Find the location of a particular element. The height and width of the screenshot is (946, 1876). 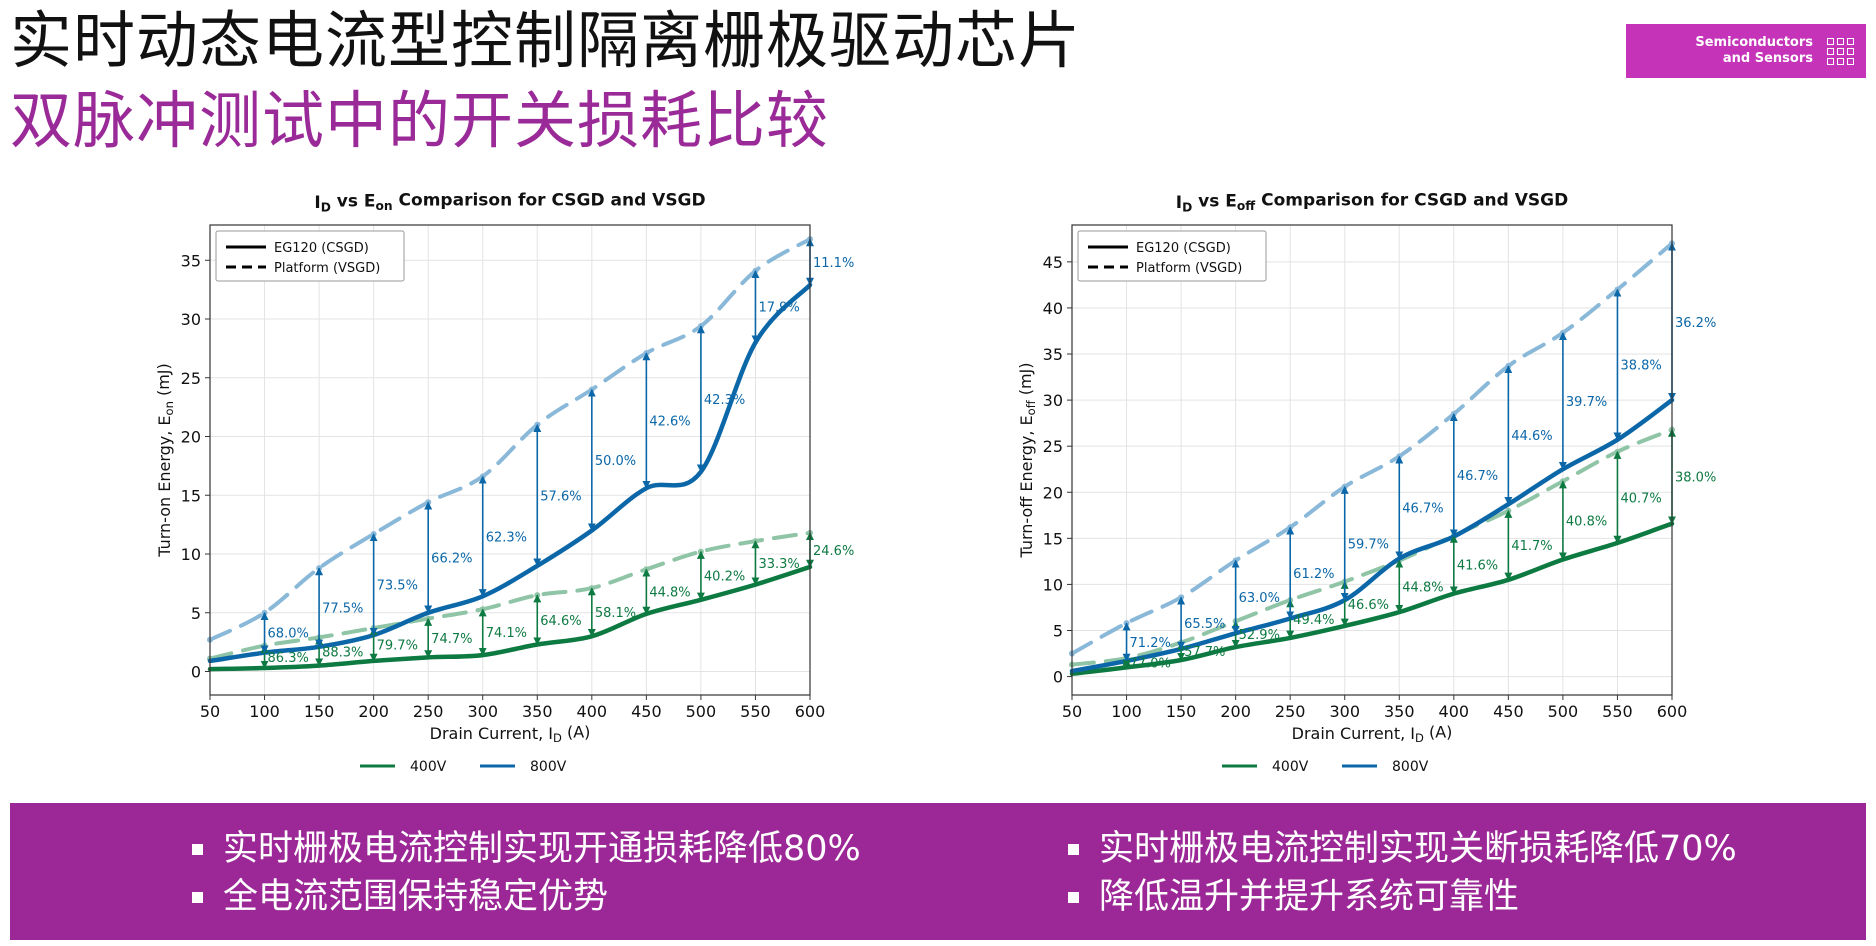

chart-title-part: D is located at coordinates (1187, 207).